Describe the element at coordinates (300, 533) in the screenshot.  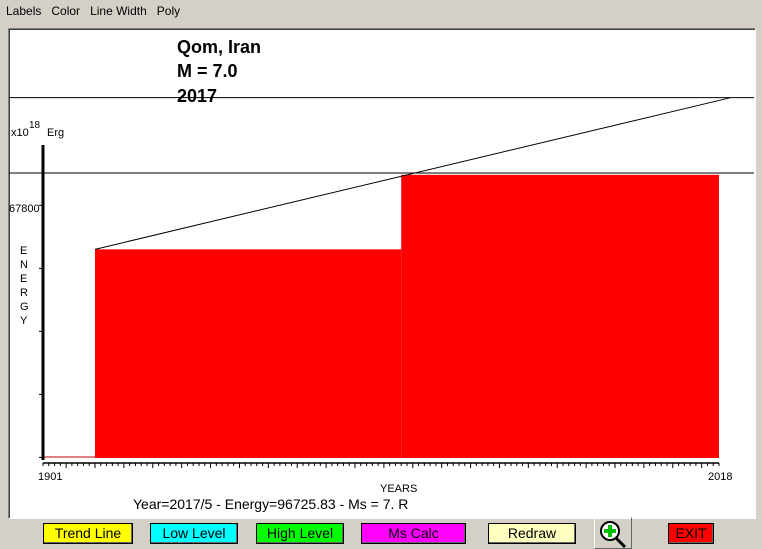
I see `high-level-button: High Level` at that location.